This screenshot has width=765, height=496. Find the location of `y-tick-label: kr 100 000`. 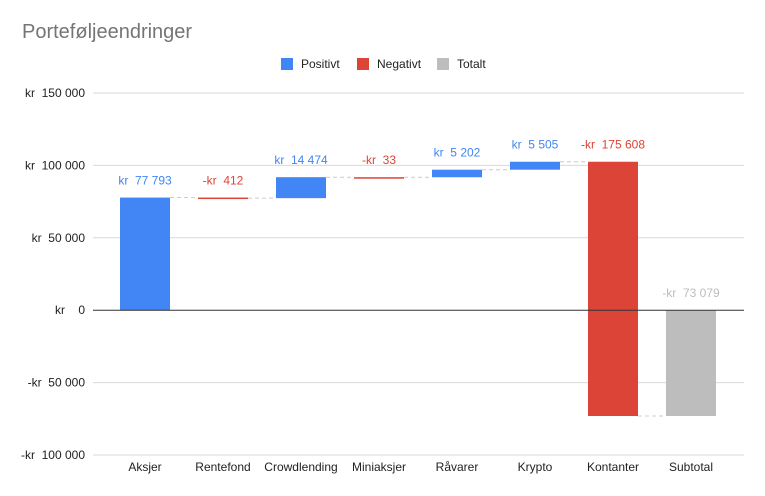

y-tick-label: kr 100 000 is located at coordinates (55, 165).